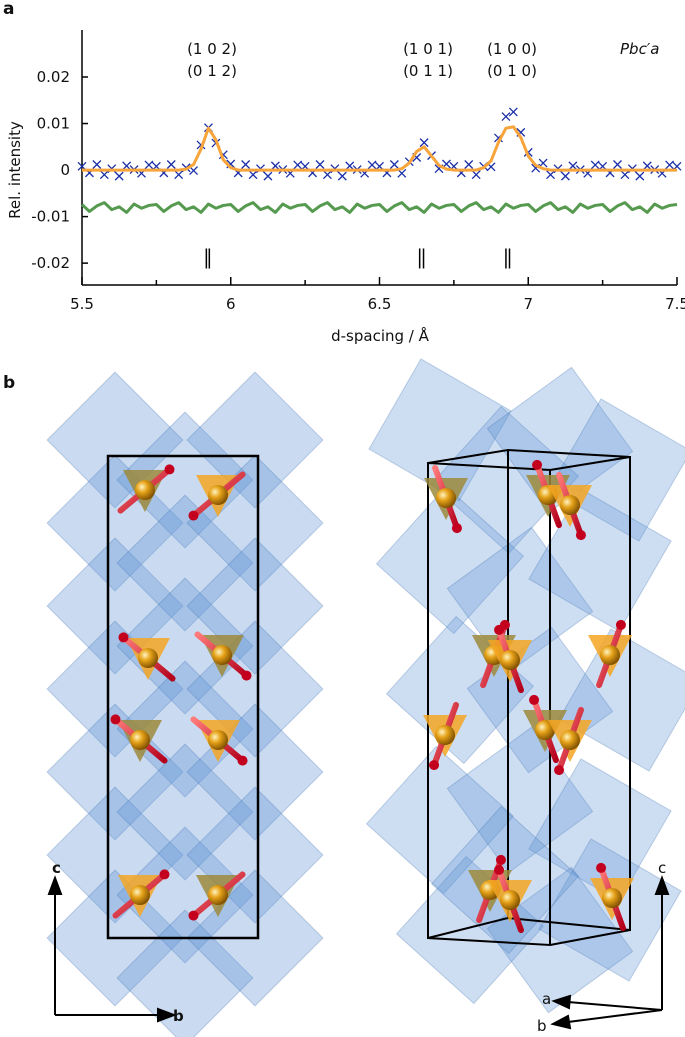 The width and height of the screenshot is (685, 1037). Describe the element at coordinates (50, 217) in the screenshot. I see `y-tick-label: -0.01` at that location.